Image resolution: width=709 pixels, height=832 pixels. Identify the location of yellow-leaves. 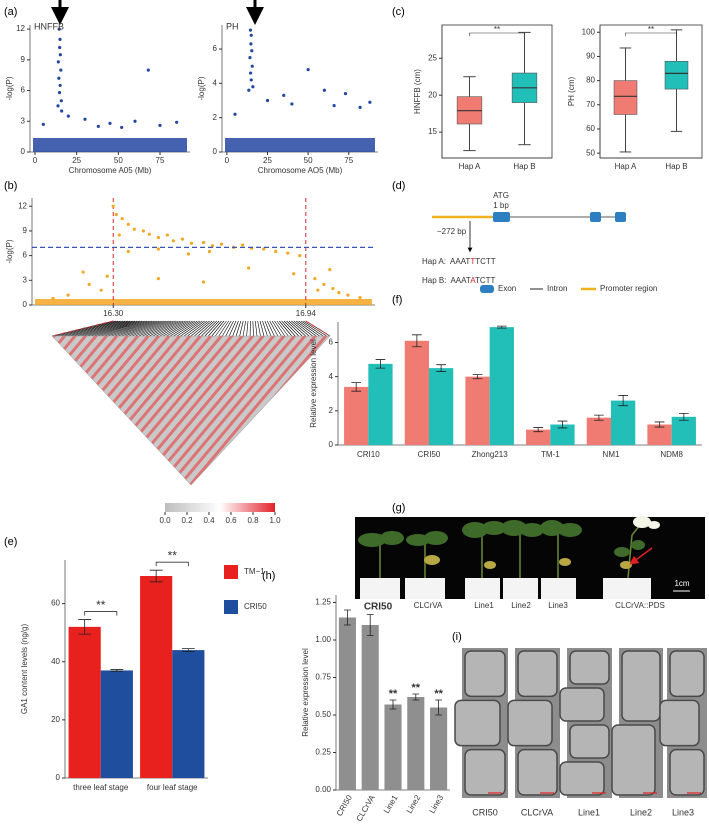
(528, 562).